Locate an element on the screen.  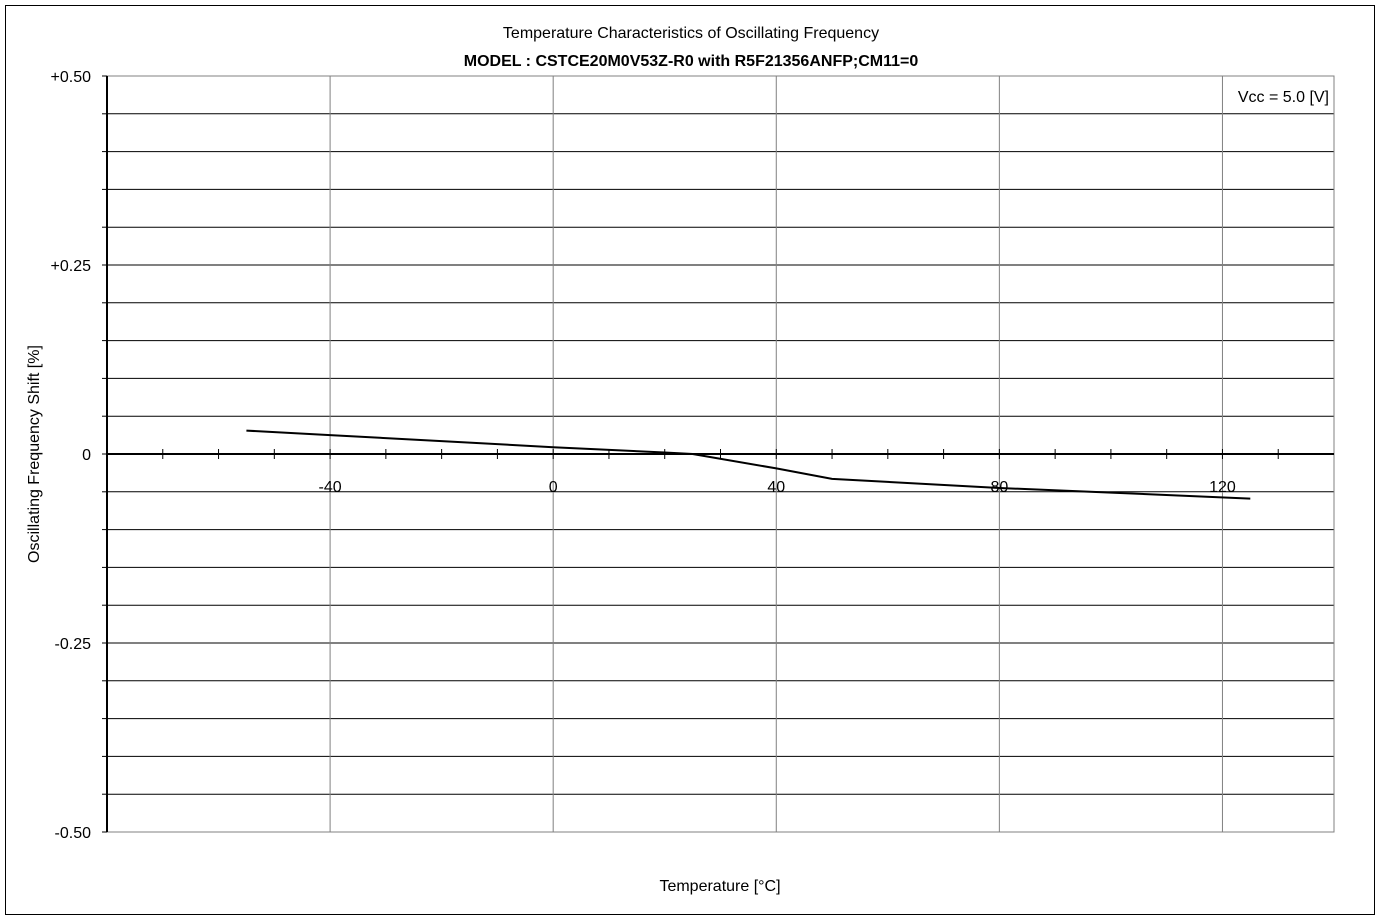
x-tick-label: 120 is located at coordinates (1222, 487).